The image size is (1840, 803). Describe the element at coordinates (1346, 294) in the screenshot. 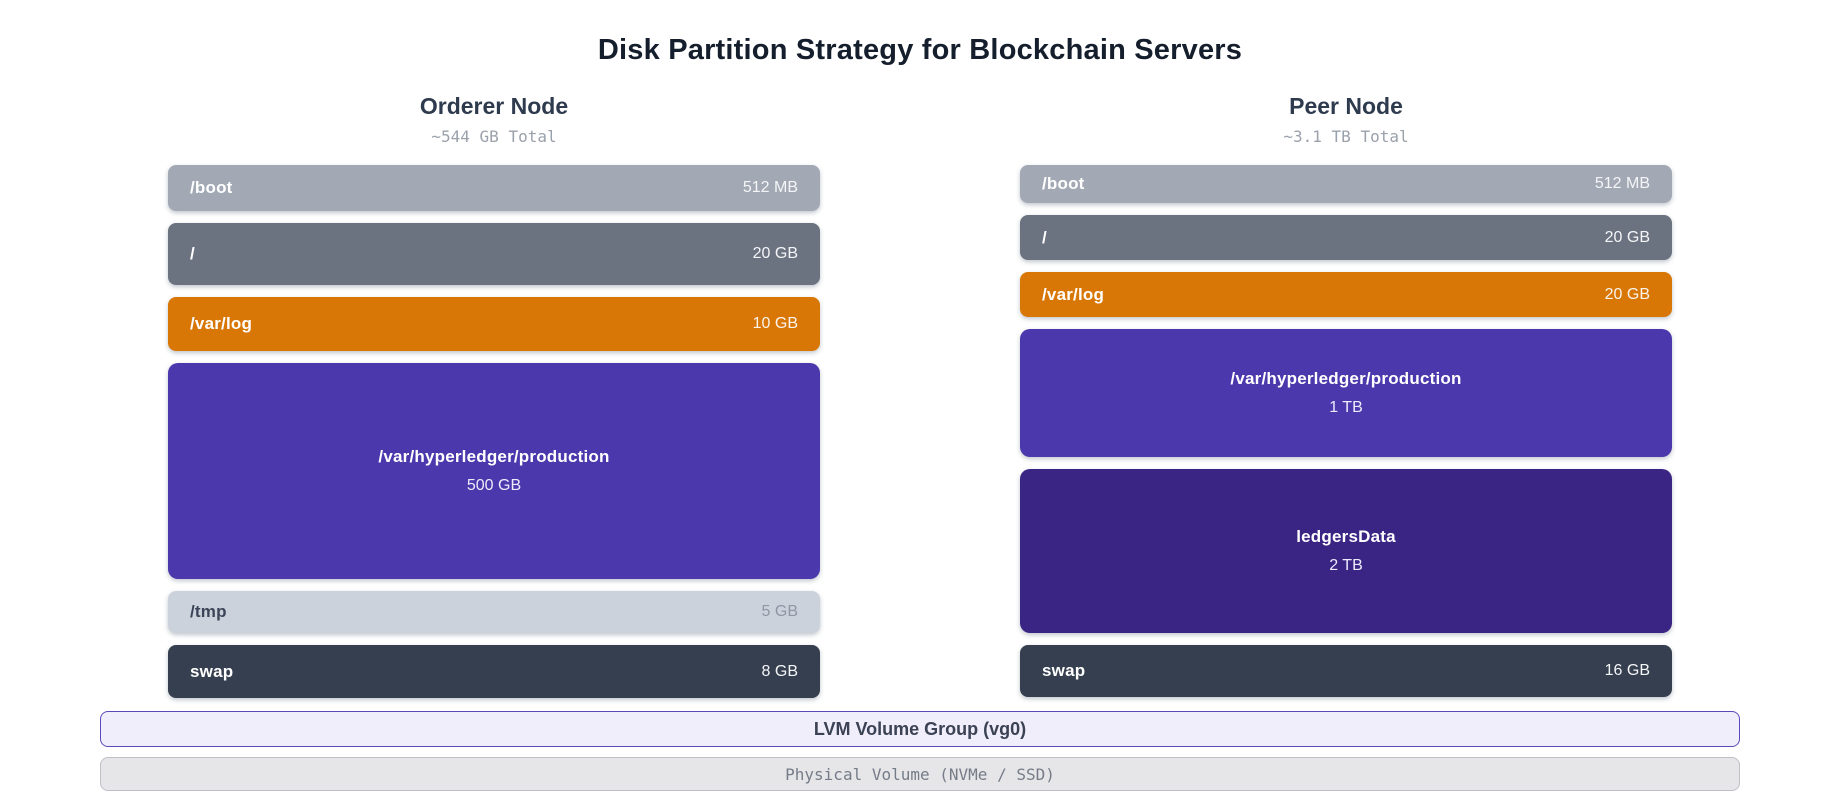

I see `partition-bar: /var/log 20 GB` at that location.